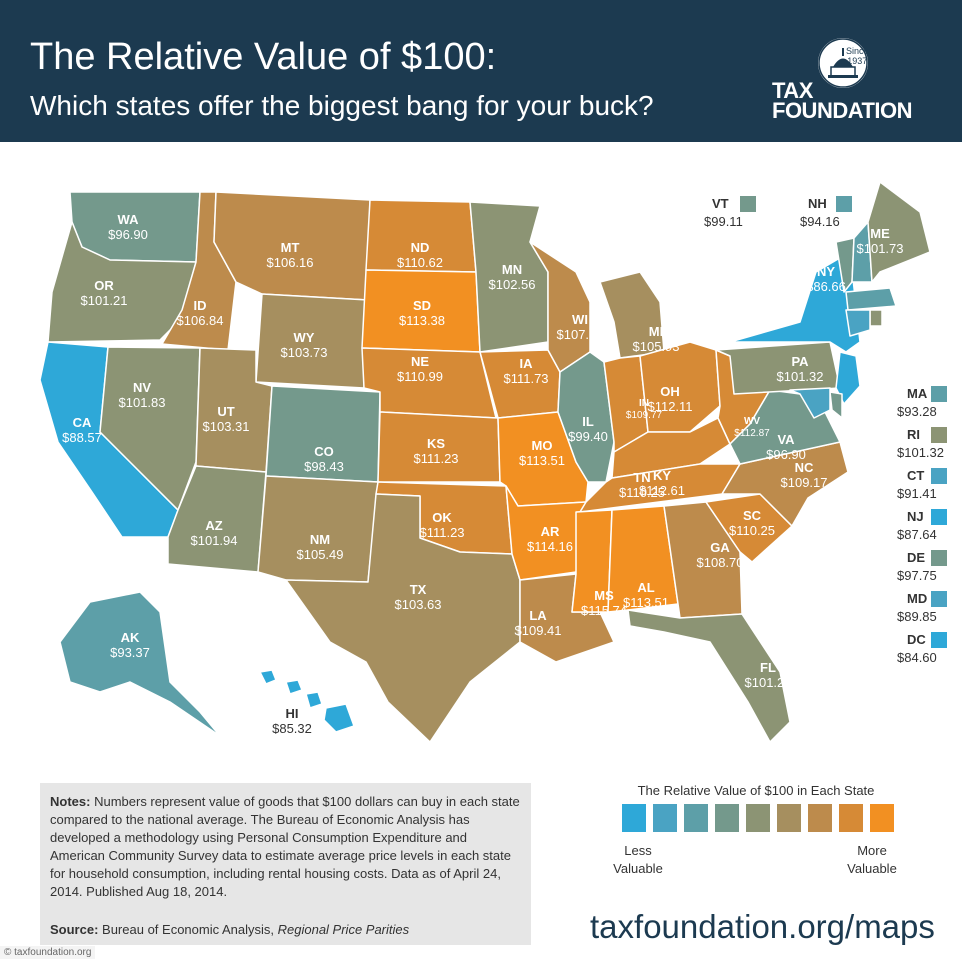 The image size is (962, 962). I want to click on state-value: $88.57, so click(82, 437).